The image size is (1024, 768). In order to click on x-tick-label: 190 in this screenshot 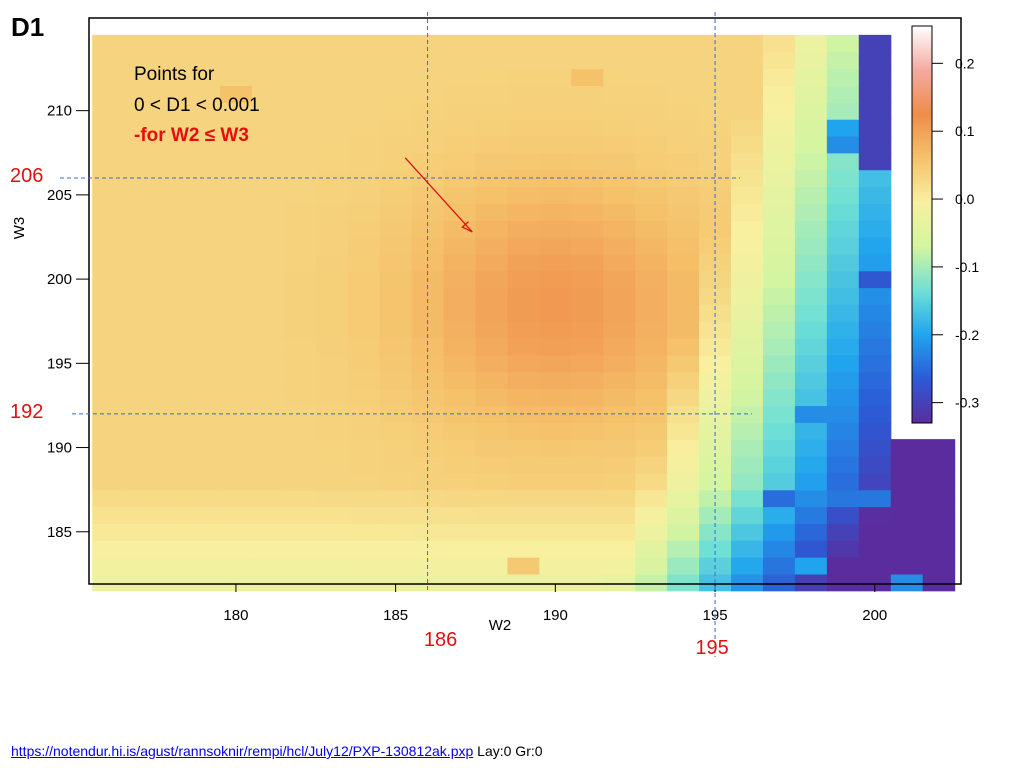, I will do `click(555, 615)`.